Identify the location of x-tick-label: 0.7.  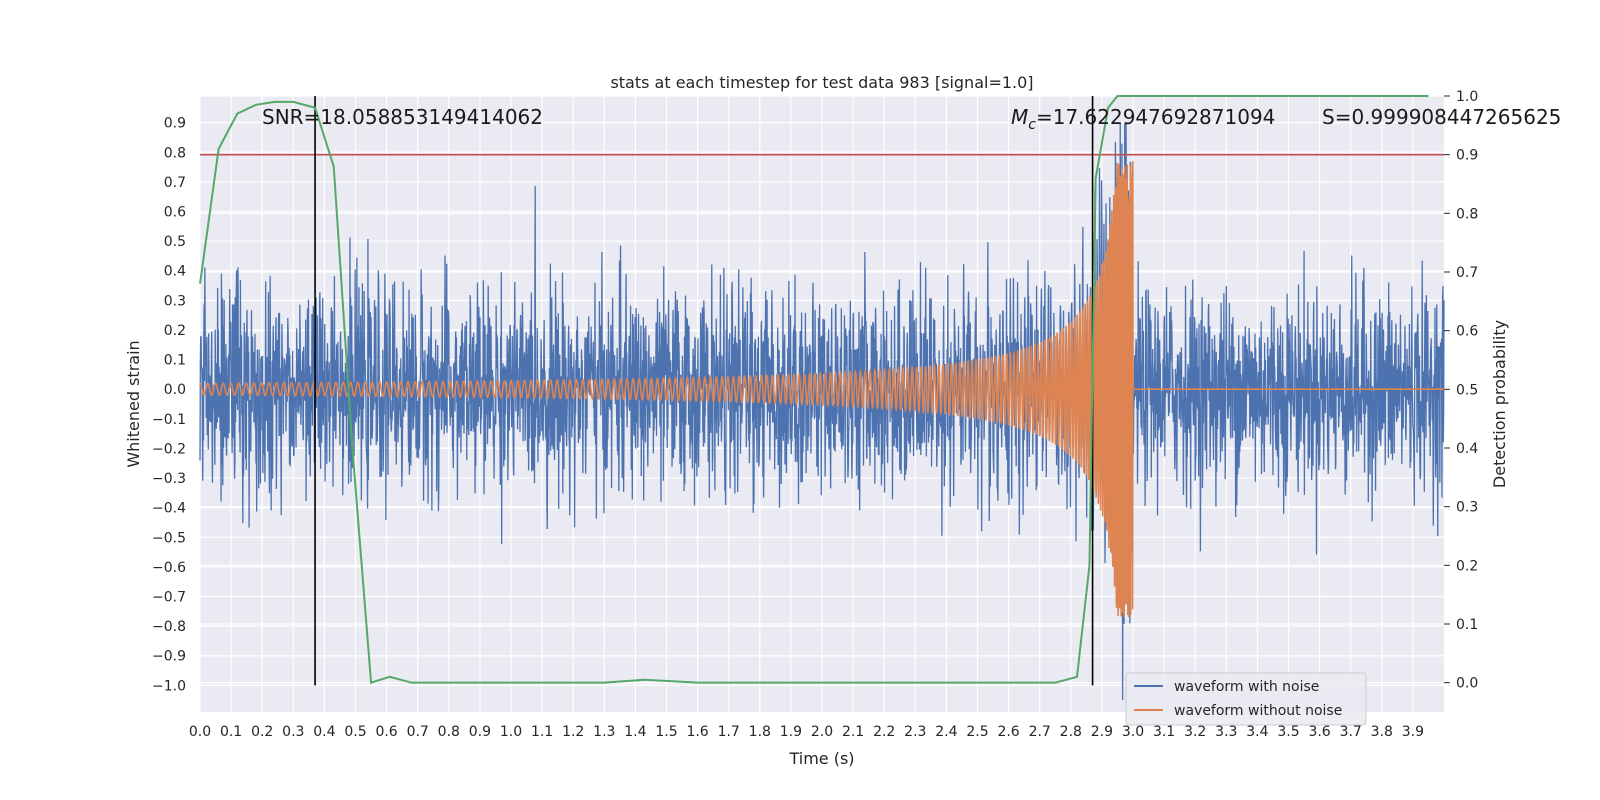
(418, 732).